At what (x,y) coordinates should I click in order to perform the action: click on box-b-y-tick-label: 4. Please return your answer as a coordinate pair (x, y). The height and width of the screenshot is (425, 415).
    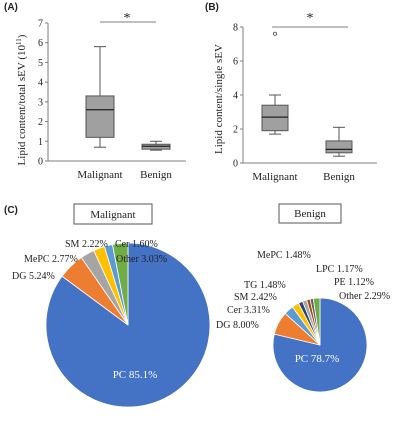
    Looking at the image, I should click on (235, 96).